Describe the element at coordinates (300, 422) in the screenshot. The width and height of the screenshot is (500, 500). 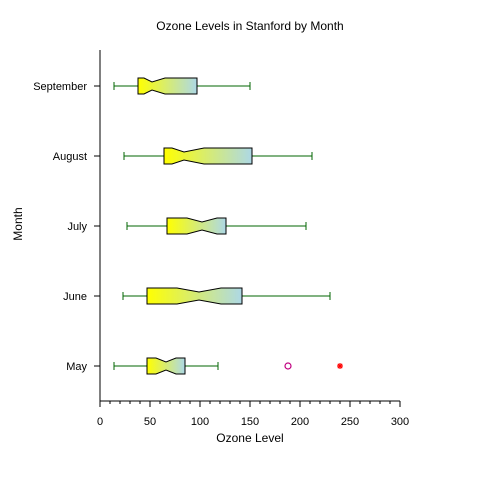
I see `x-tick-label: 200` at that location.